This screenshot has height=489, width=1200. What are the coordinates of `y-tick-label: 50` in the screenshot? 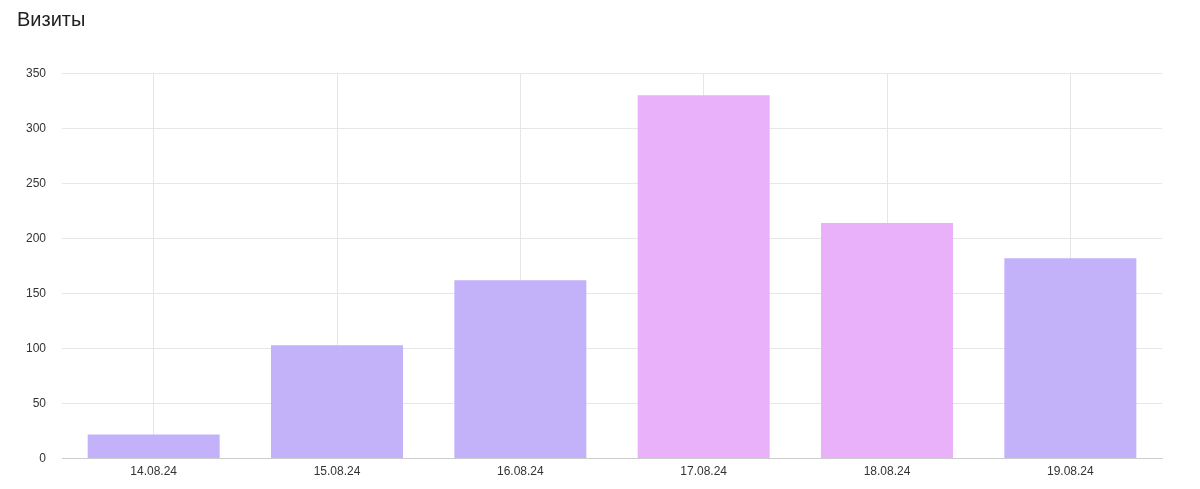 It's located at (39, 402).